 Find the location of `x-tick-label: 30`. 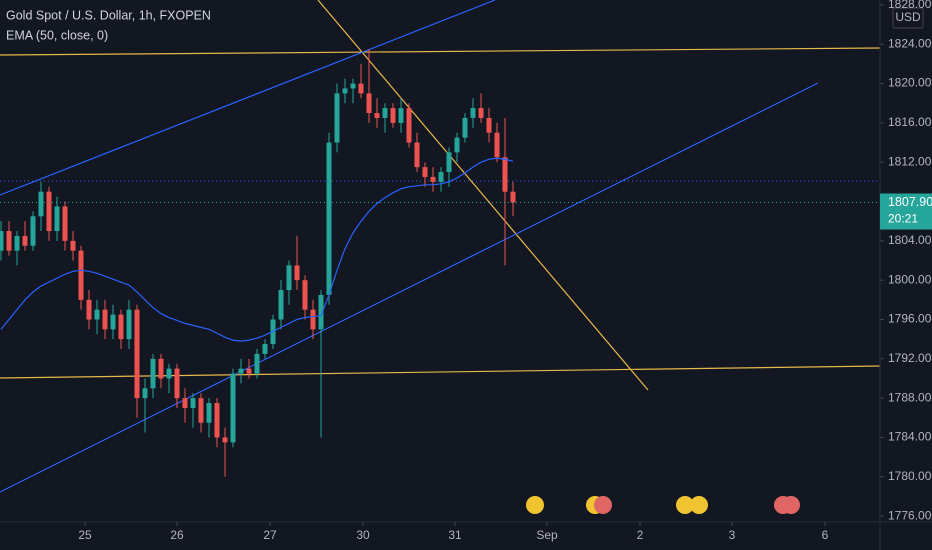

x-tick-label: 30 is located at coordinates (363, 535).